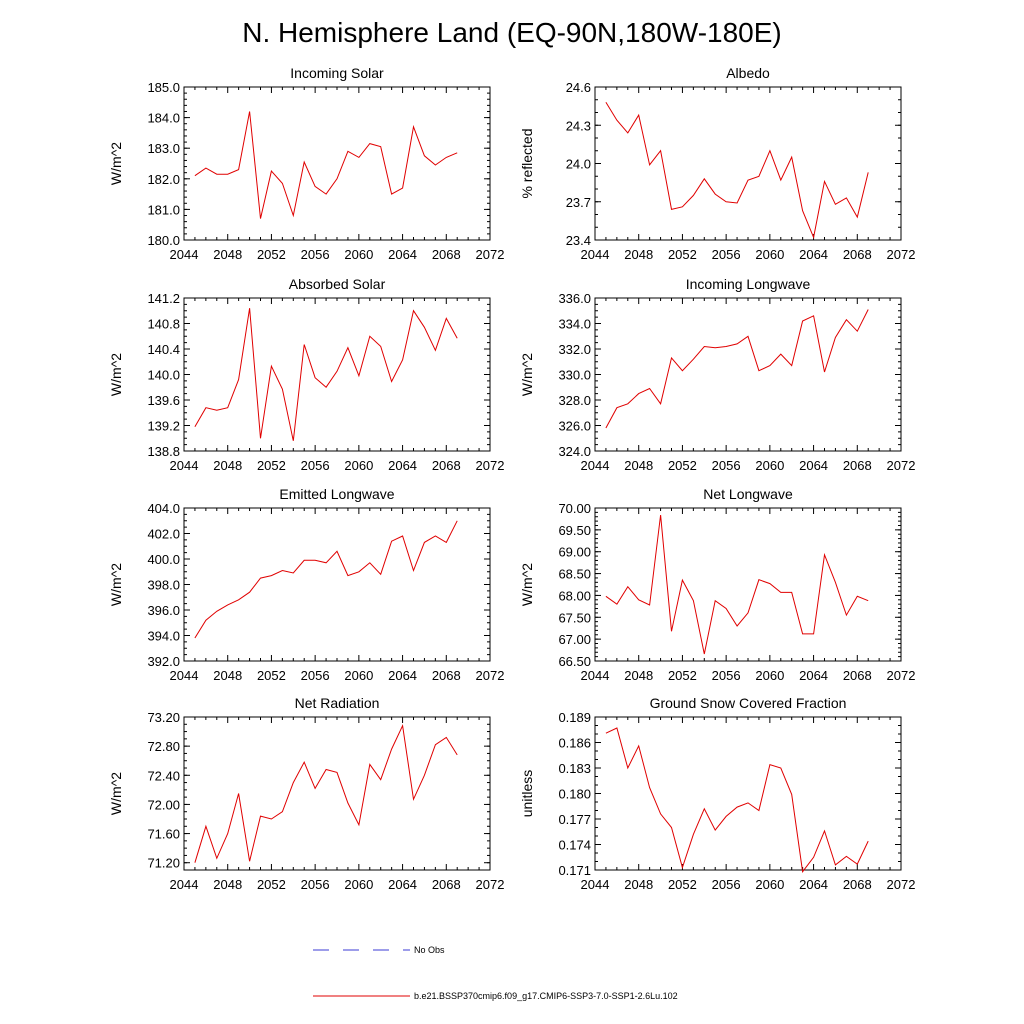 The image size is (1024, 1024). I want to click on y-tick-label: 140.8, so click(163, 324).